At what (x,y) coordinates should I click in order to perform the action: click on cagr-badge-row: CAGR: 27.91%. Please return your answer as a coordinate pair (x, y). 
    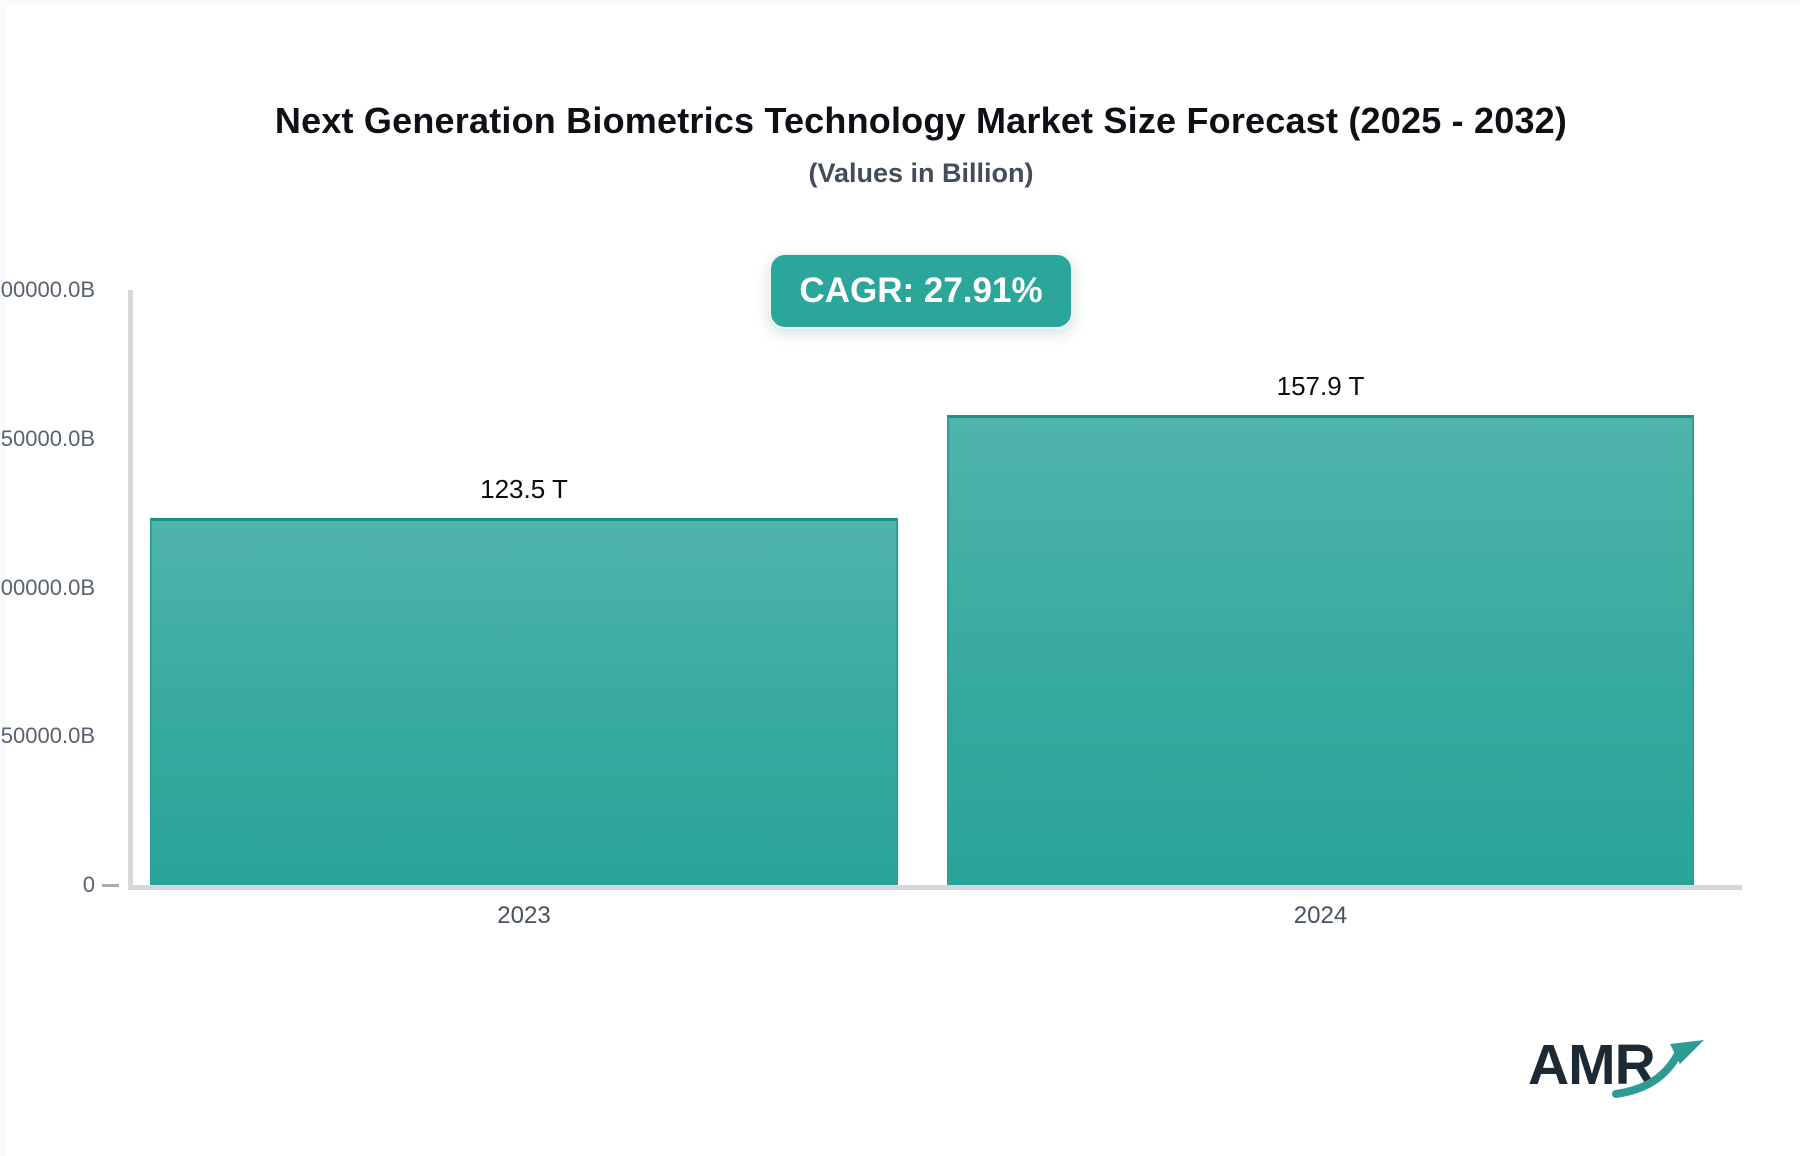
    Looking at the image, I should click on (921, 291).